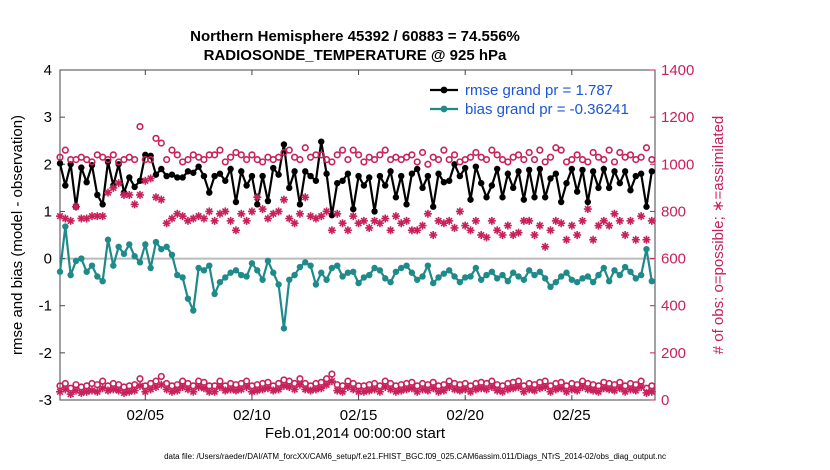  Describe the element at coordinates (146, 415) in the screenshot. I see `x-tick-label: 02/05` at that location.